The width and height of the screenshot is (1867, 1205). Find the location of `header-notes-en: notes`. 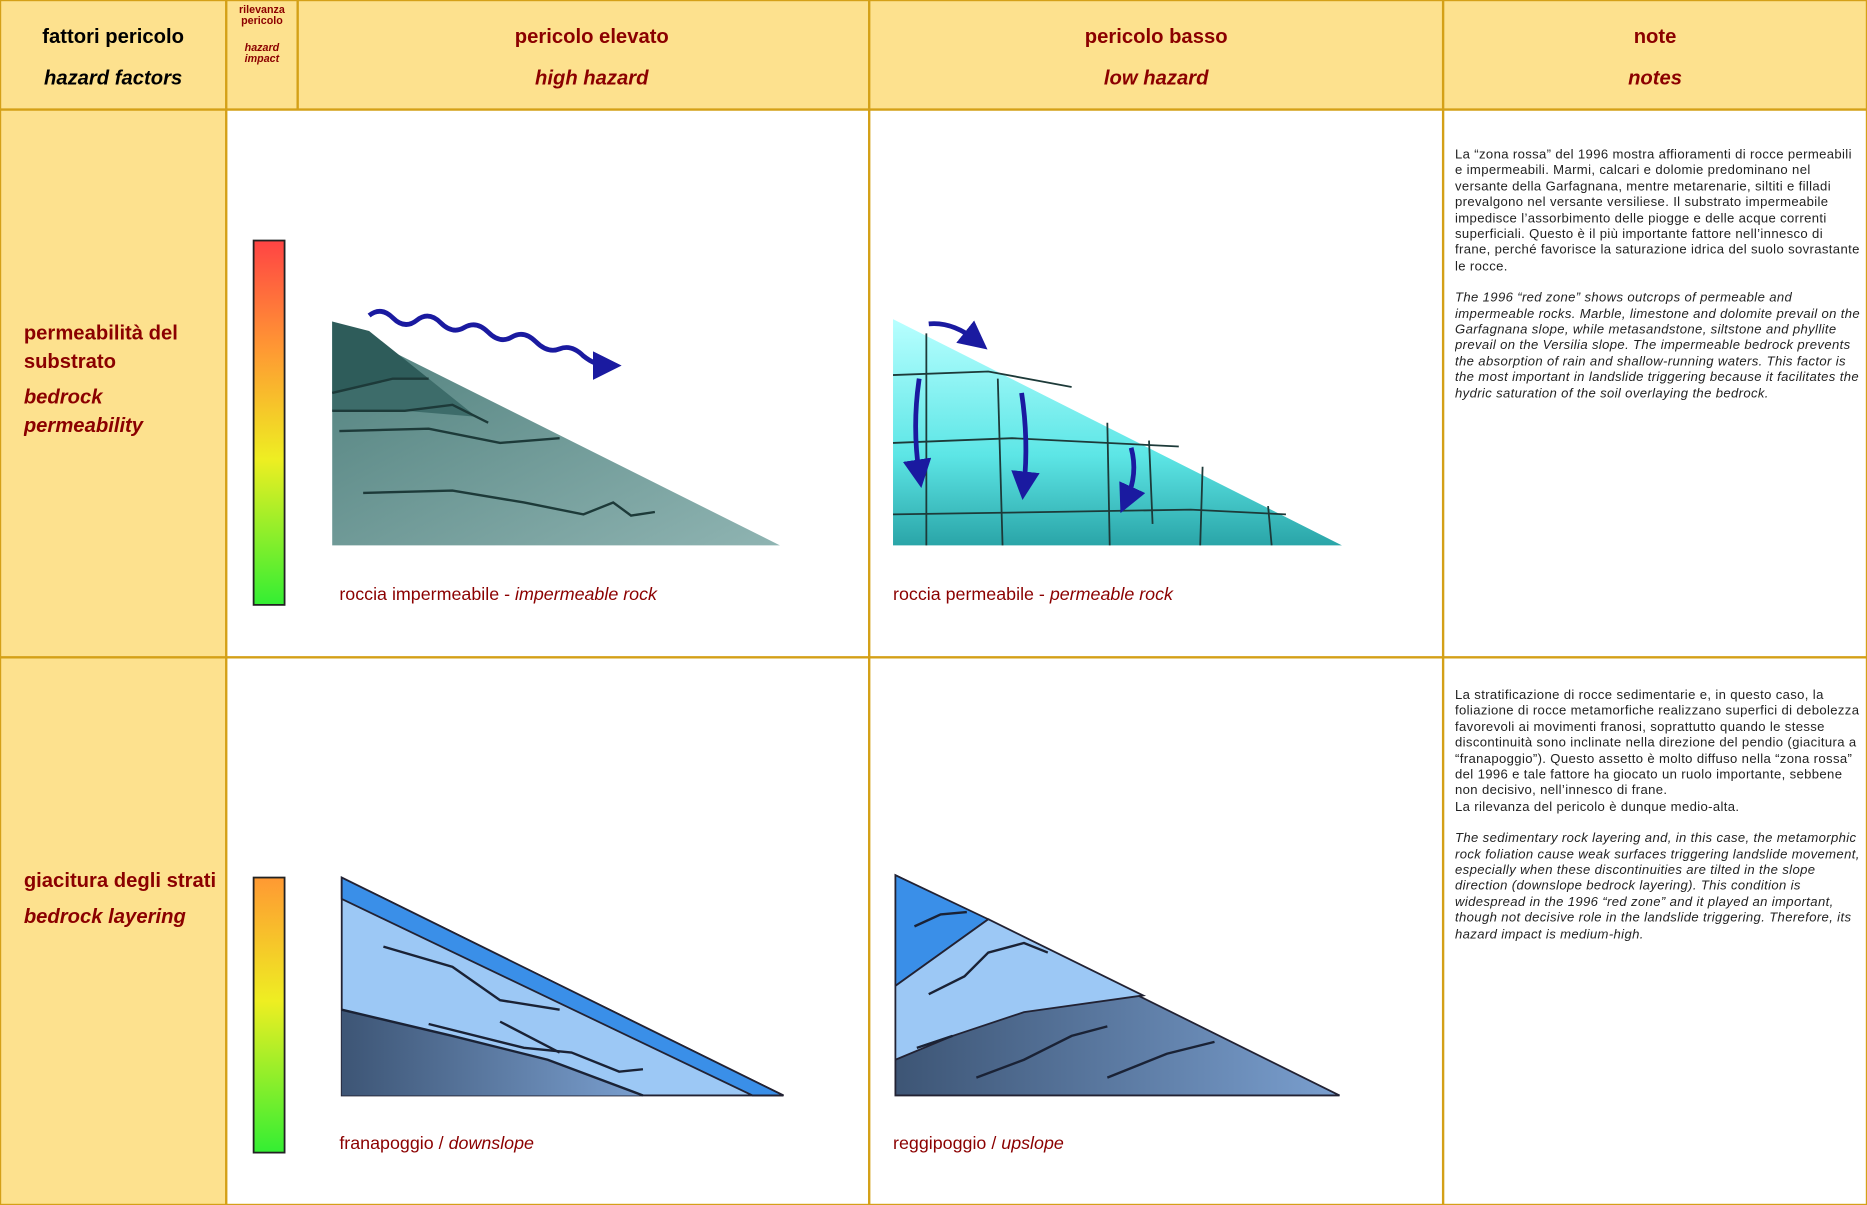

header-notes-en: notes is located at coordinates (1655, 79).